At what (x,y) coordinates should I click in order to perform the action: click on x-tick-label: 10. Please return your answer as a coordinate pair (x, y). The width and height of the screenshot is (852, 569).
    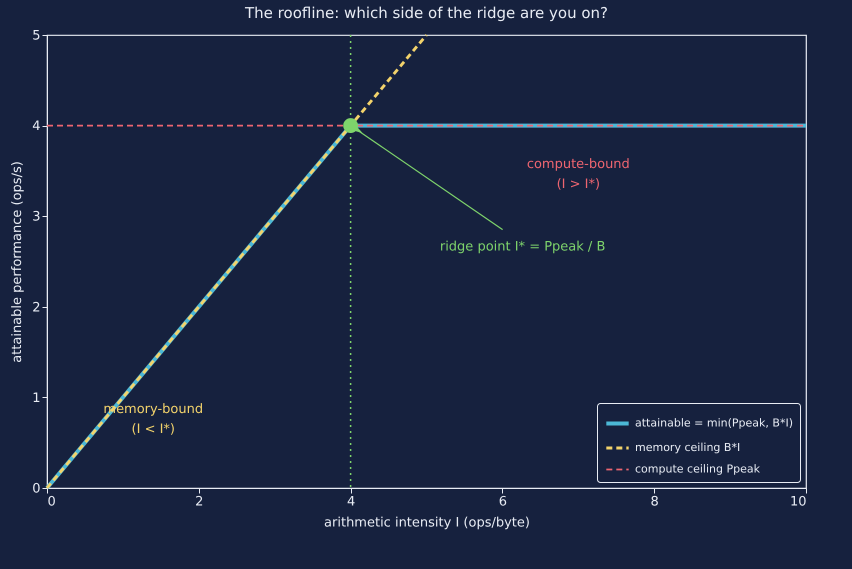
    Looking at the image, I should click on (798, 502).